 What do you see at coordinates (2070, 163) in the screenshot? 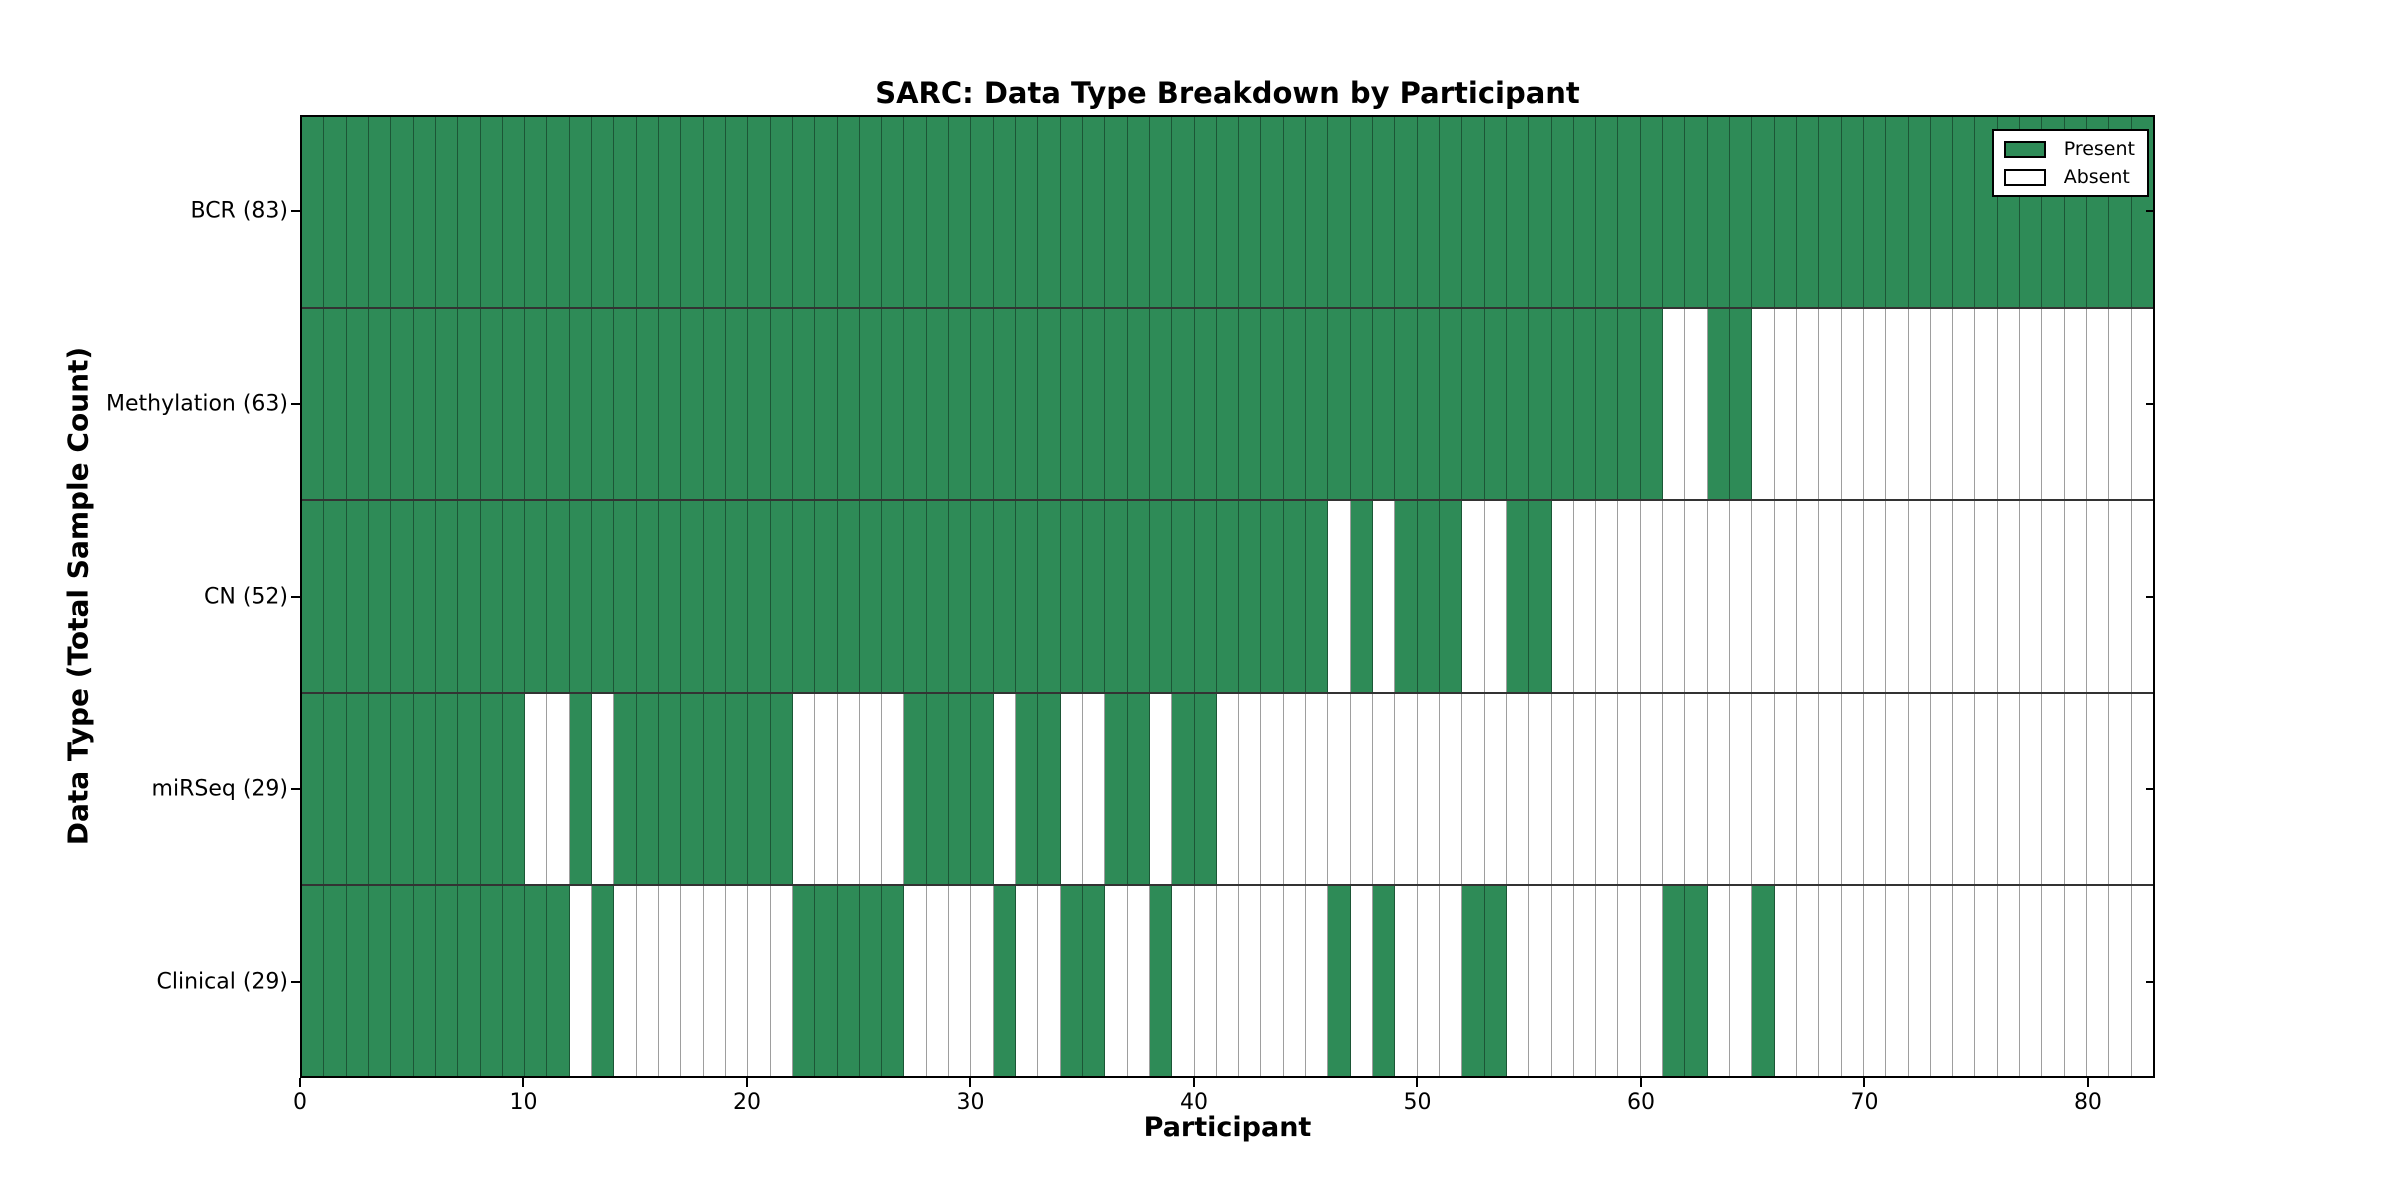
I see `legend: Present Absent` at bounding box center [2070, 163].